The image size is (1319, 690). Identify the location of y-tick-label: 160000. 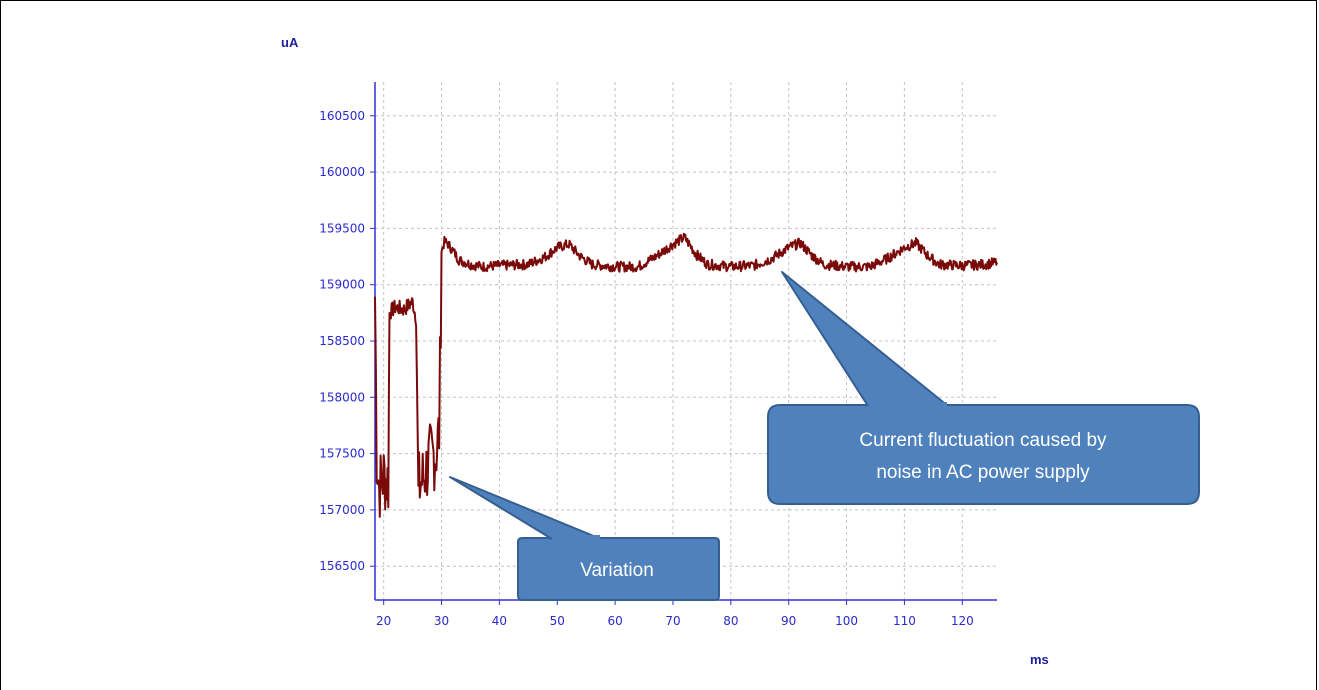
(342, 172).